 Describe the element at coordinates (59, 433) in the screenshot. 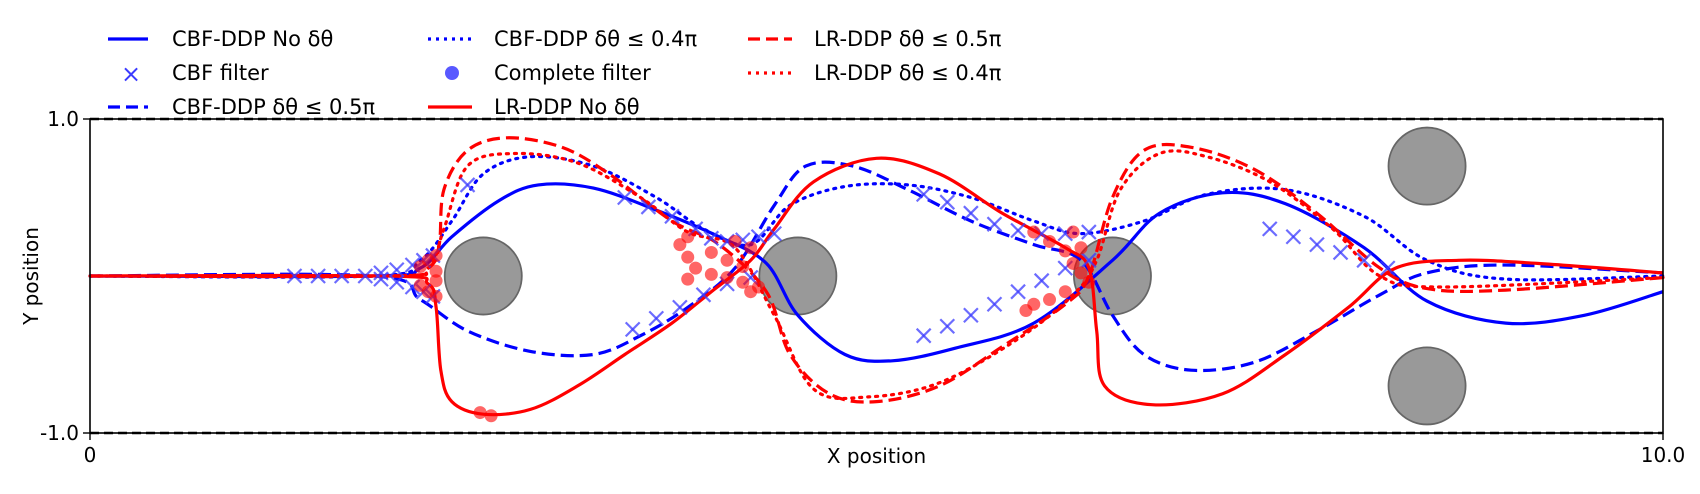

I see `y-tick-label-bottom: -1.0` at that location.